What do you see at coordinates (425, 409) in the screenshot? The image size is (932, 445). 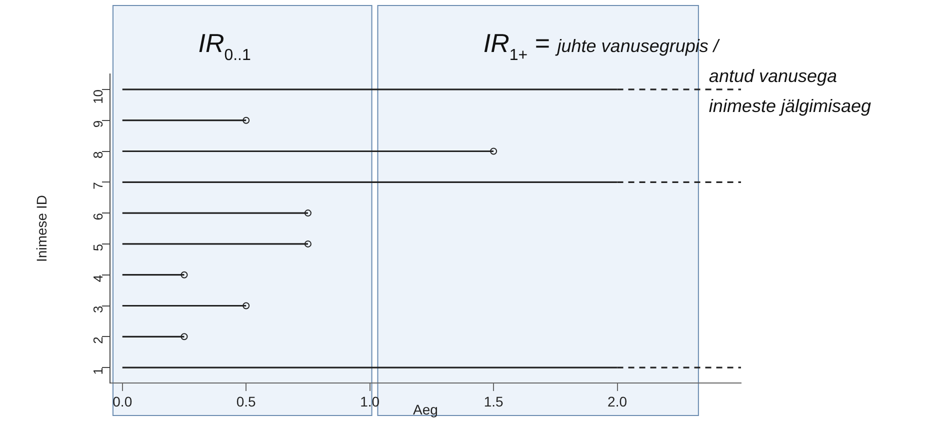 I see `x-axis-title: Aeg` at bounding box center [425, 409].